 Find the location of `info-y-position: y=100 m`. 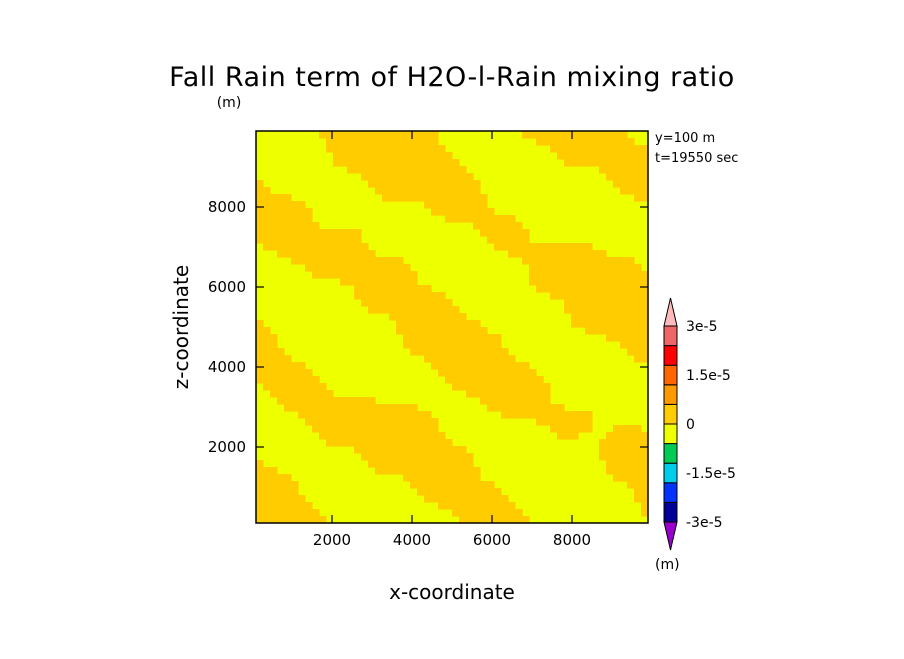

info-y-position: y=100 m is located at coordinates (685, 138).